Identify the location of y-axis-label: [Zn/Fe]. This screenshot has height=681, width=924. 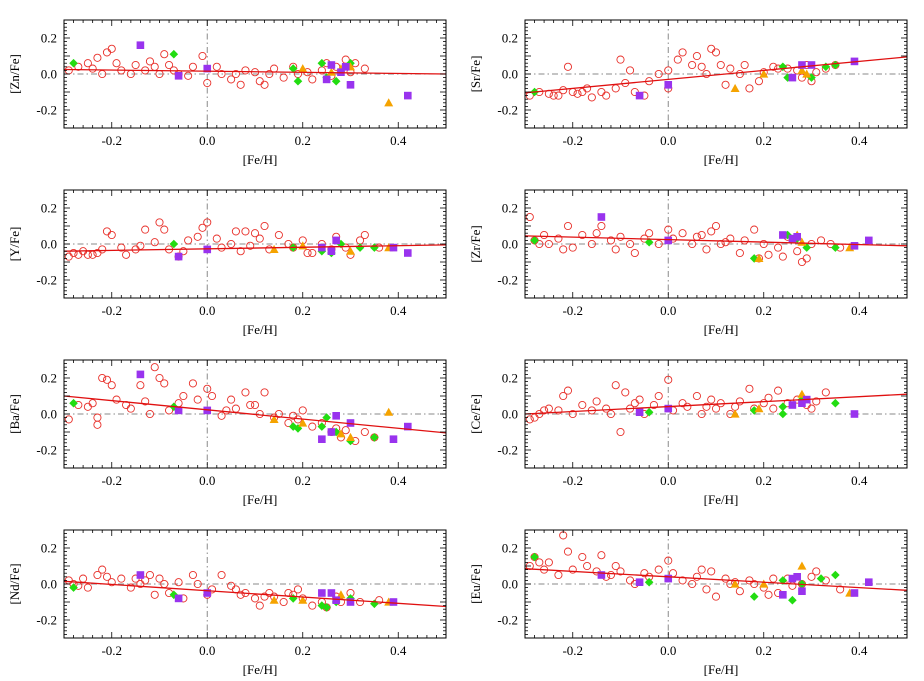
(14, 74).